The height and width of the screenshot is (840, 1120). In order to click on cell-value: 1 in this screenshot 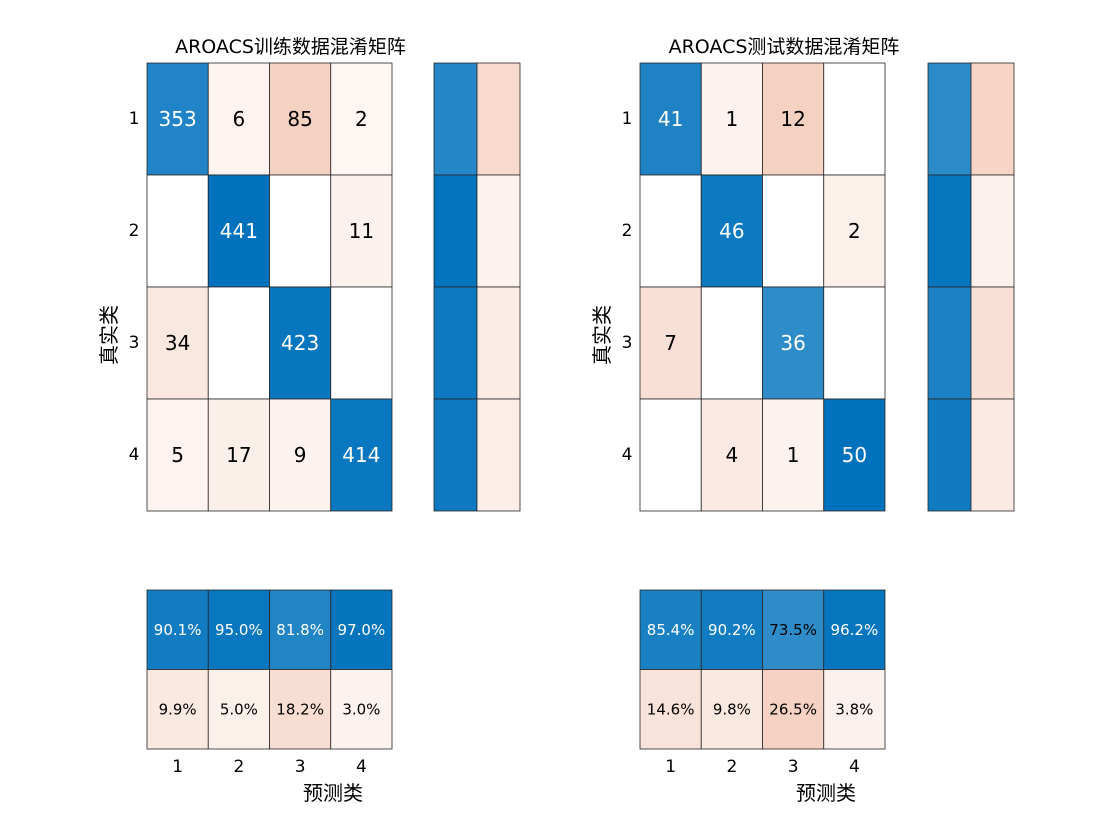, I will do `click(732, 119)`.